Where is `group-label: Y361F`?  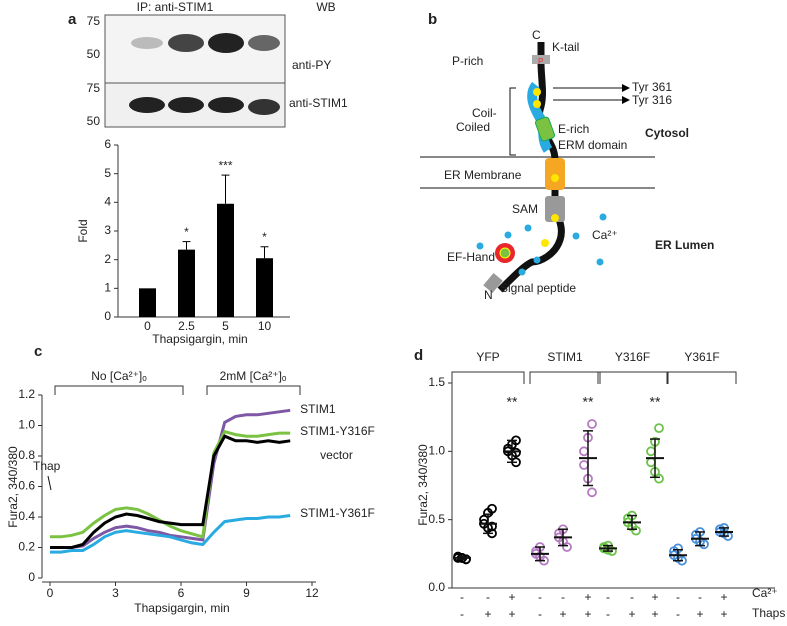
group-label: Y361F is located at coordinates (701, 357).